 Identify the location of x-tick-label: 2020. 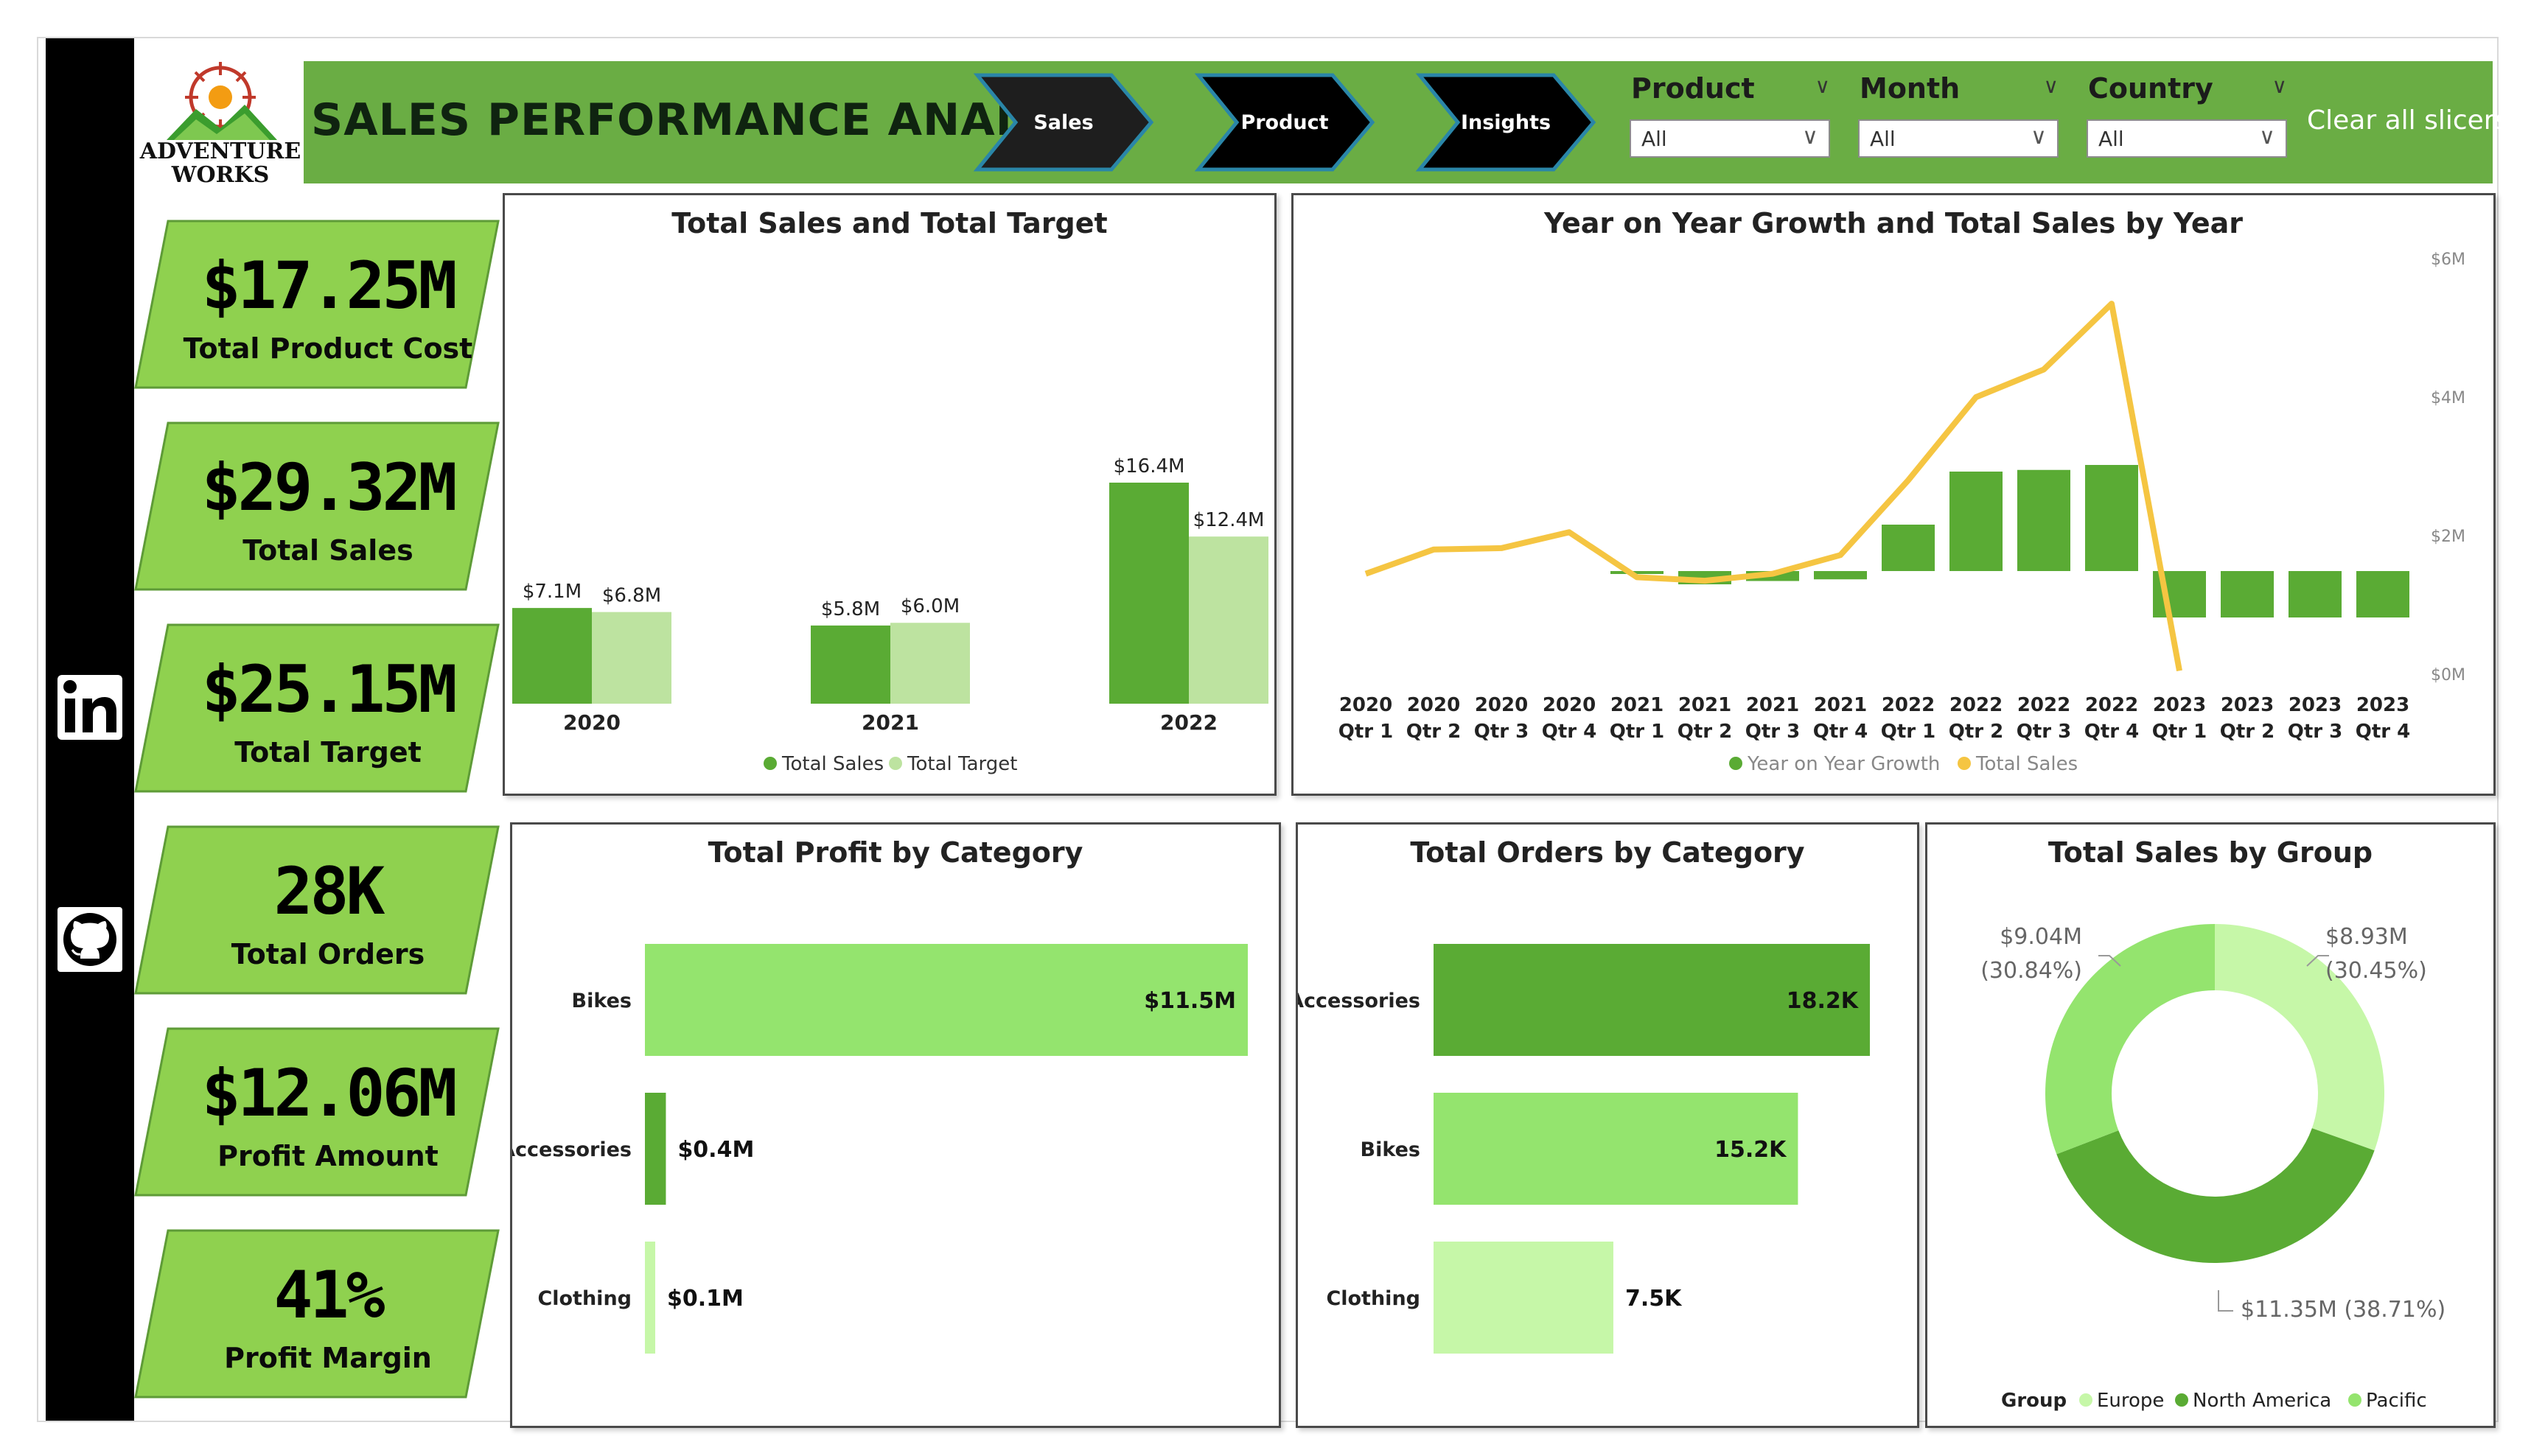
(592, 722).